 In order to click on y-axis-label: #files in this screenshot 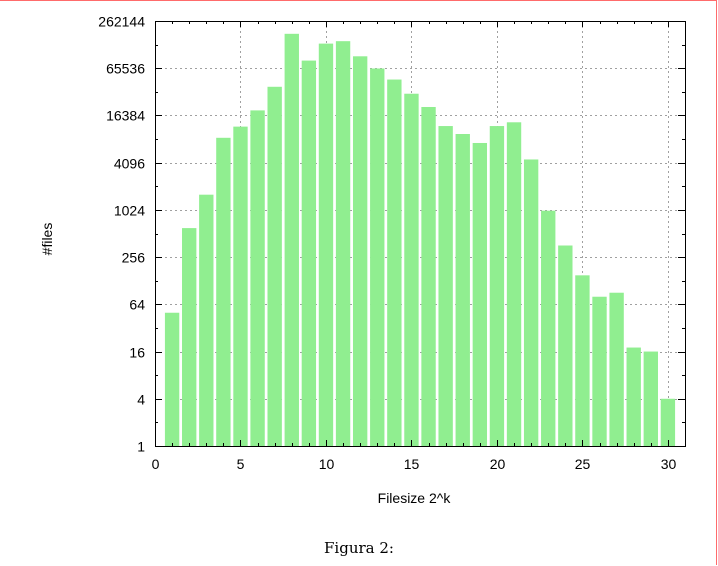, I will do `click(47, 239)`.